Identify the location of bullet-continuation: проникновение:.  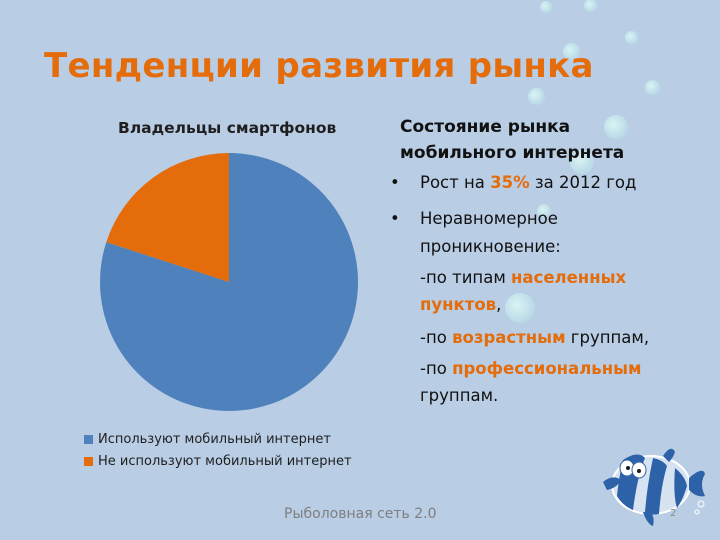
(490, 246).